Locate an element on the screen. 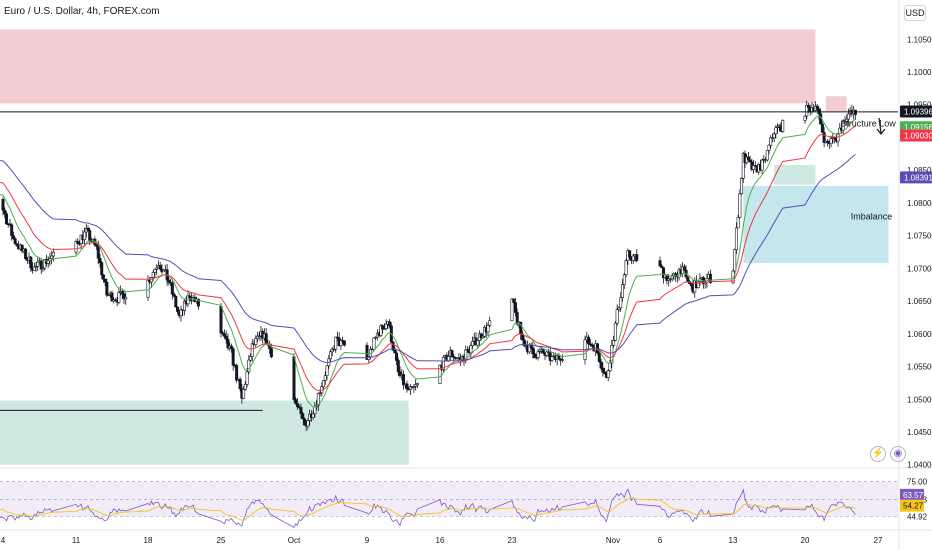  price-label-text: 1.09396 is located at coordinates (918, 112).